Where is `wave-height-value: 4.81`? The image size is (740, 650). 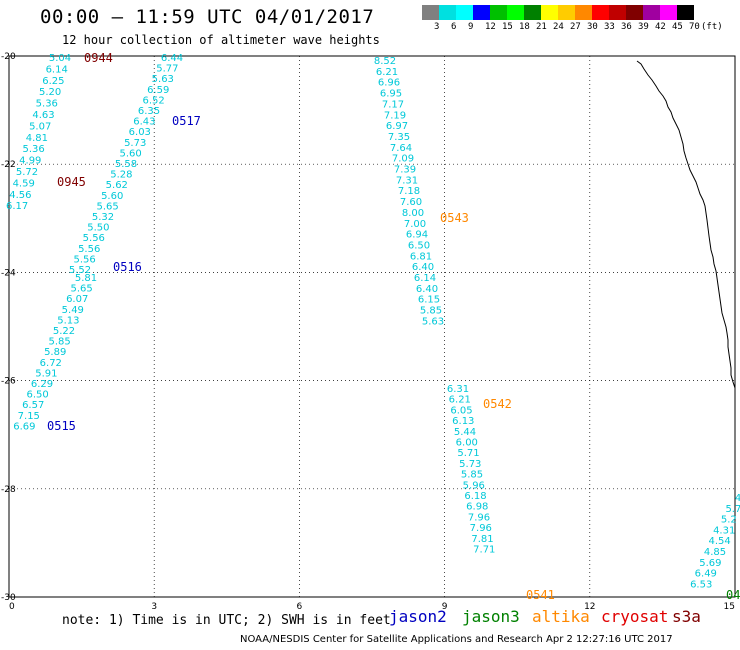
wave-height-value: 4.81 is located at coordinates (37, 138).